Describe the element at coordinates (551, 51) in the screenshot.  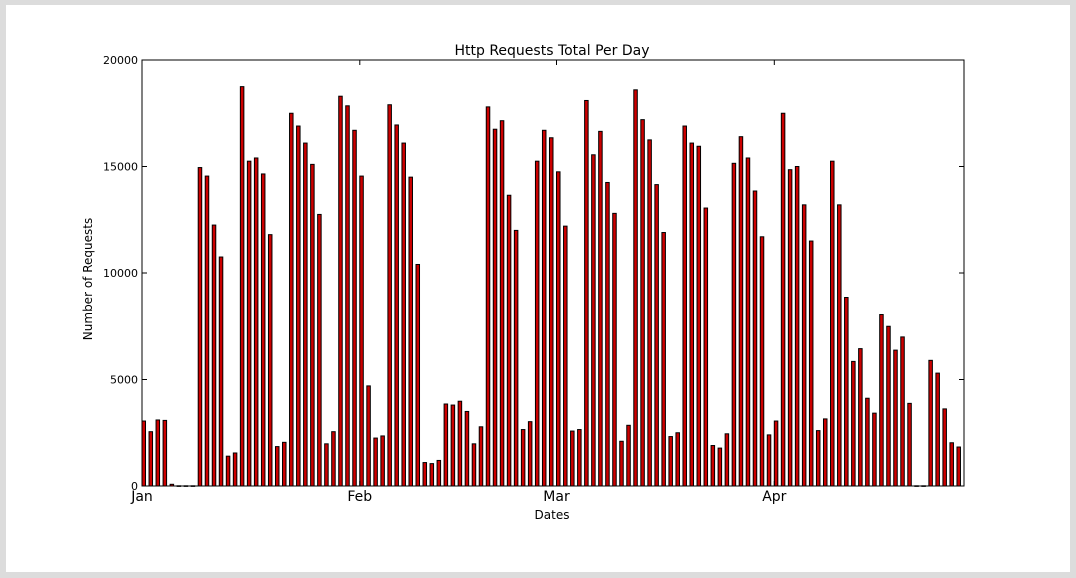
I see `chart-title: Http Requests Total Per Day` at that location.